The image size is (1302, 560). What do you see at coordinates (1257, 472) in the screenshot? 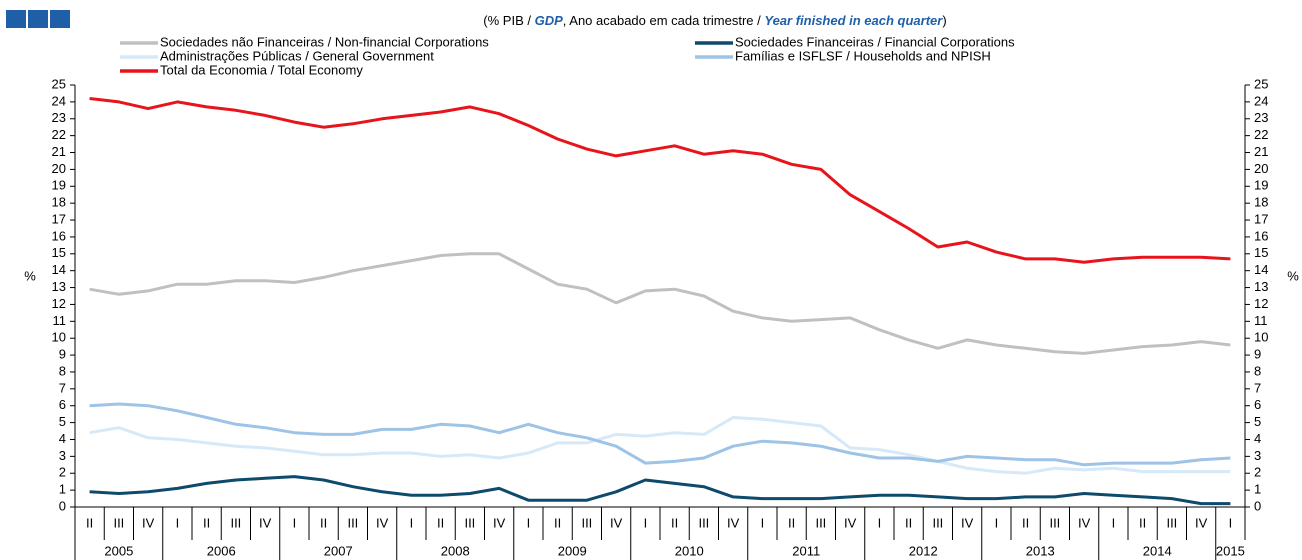
I see `y2-tick-label: 2` at bounding box center [1257, 472].